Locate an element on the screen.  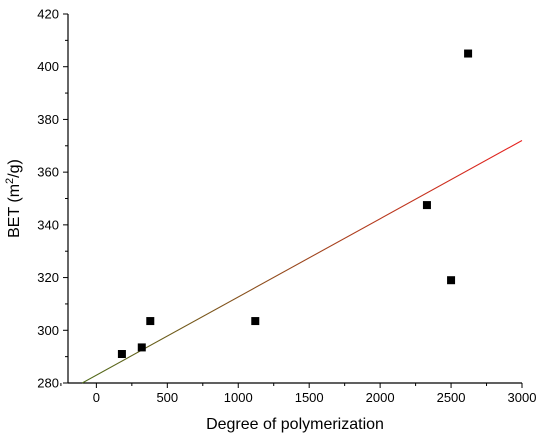
y-tick-label: 300 is located at coordinates (48, 330).